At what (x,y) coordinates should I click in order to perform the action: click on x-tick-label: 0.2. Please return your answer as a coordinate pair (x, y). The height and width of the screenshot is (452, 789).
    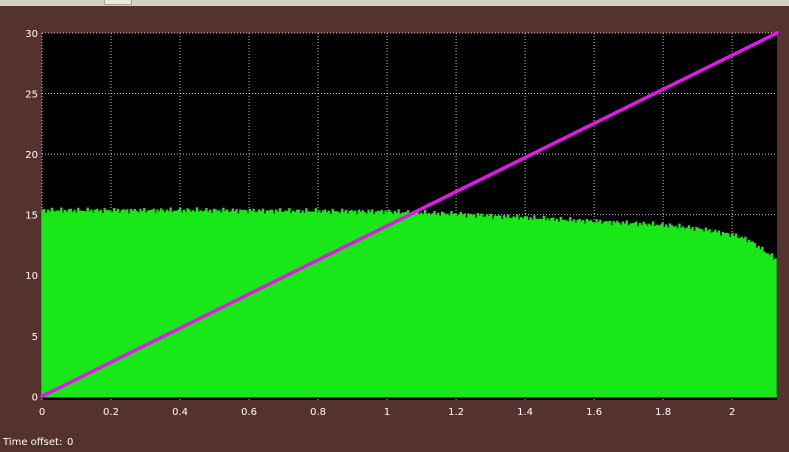
    Looking at the image, I should click on (111, 412).